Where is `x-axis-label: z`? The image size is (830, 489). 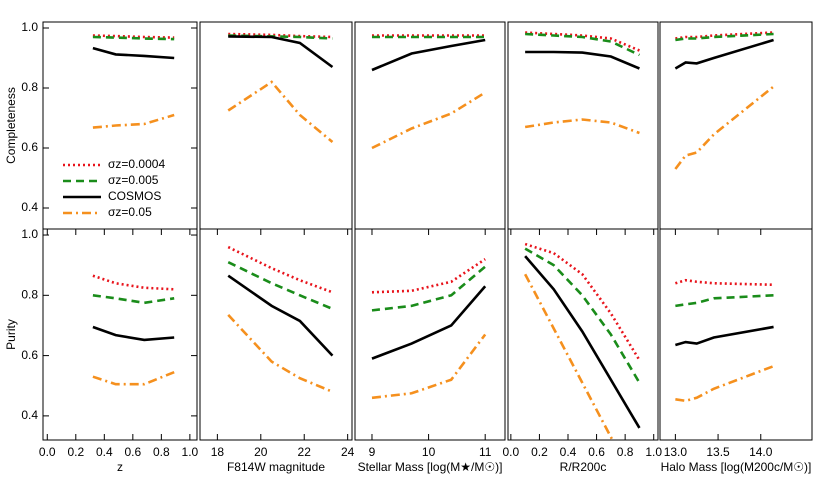 x-axis-label: z is located at coordinates (120, 467).